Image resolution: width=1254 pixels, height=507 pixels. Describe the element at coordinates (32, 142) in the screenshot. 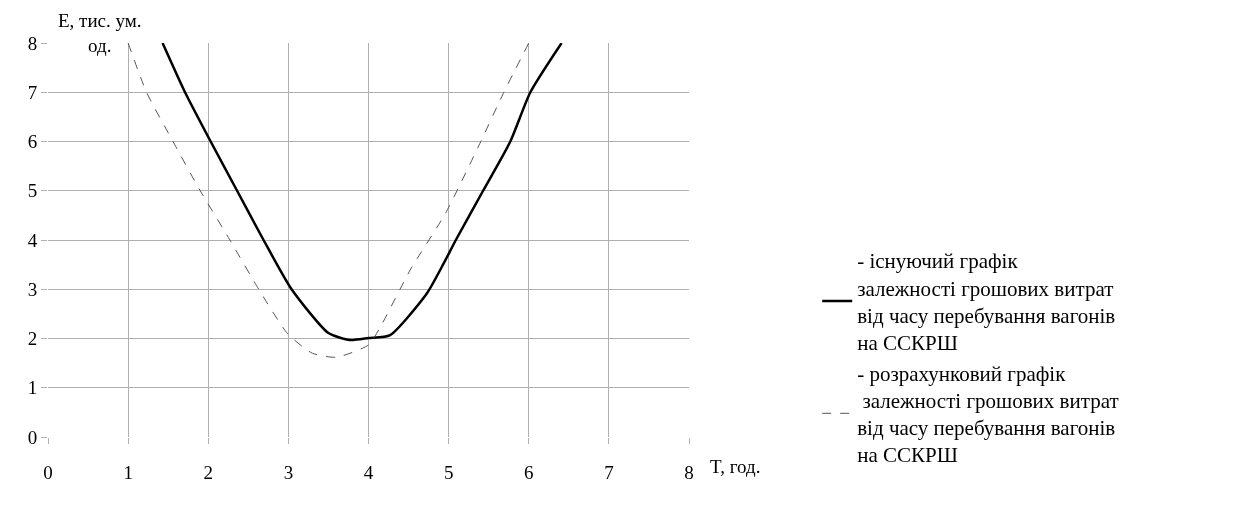

I see `y-tick-label: 6` at that location.